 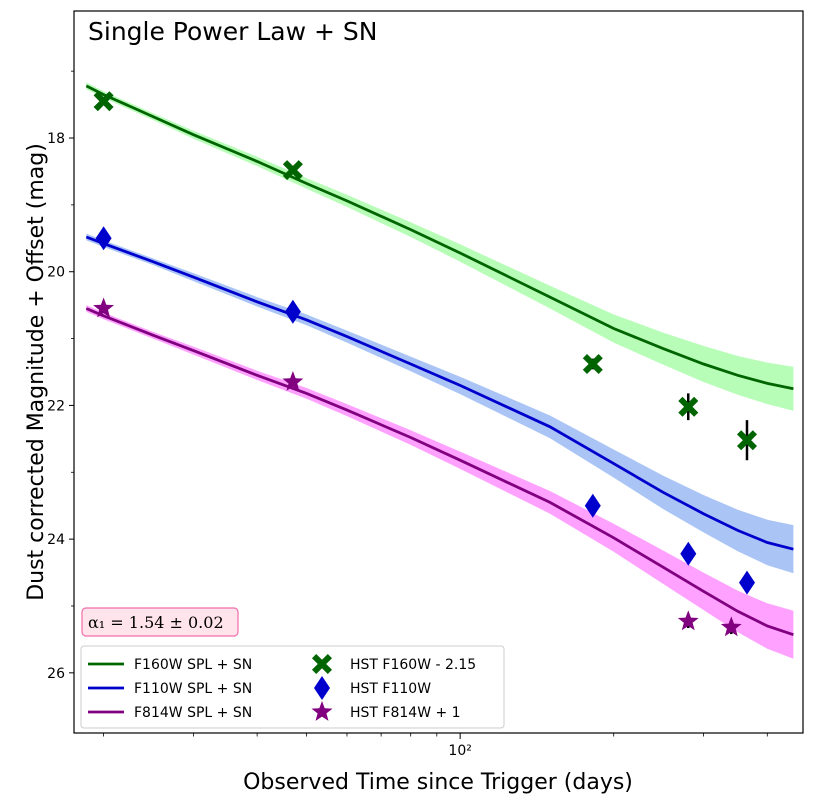 I want to click on x-tick-label: 10², so click(x=459, y=751).